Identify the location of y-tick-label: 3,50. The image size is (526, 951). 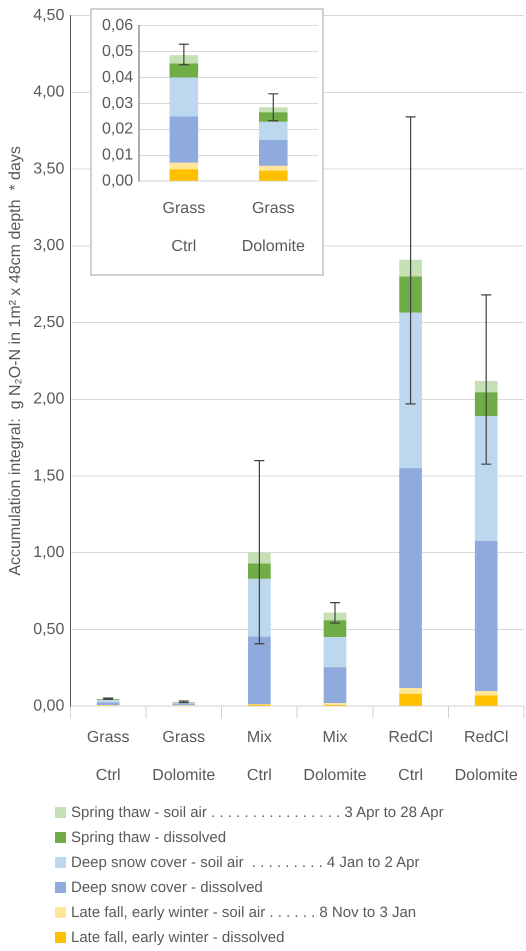
(48, 169).